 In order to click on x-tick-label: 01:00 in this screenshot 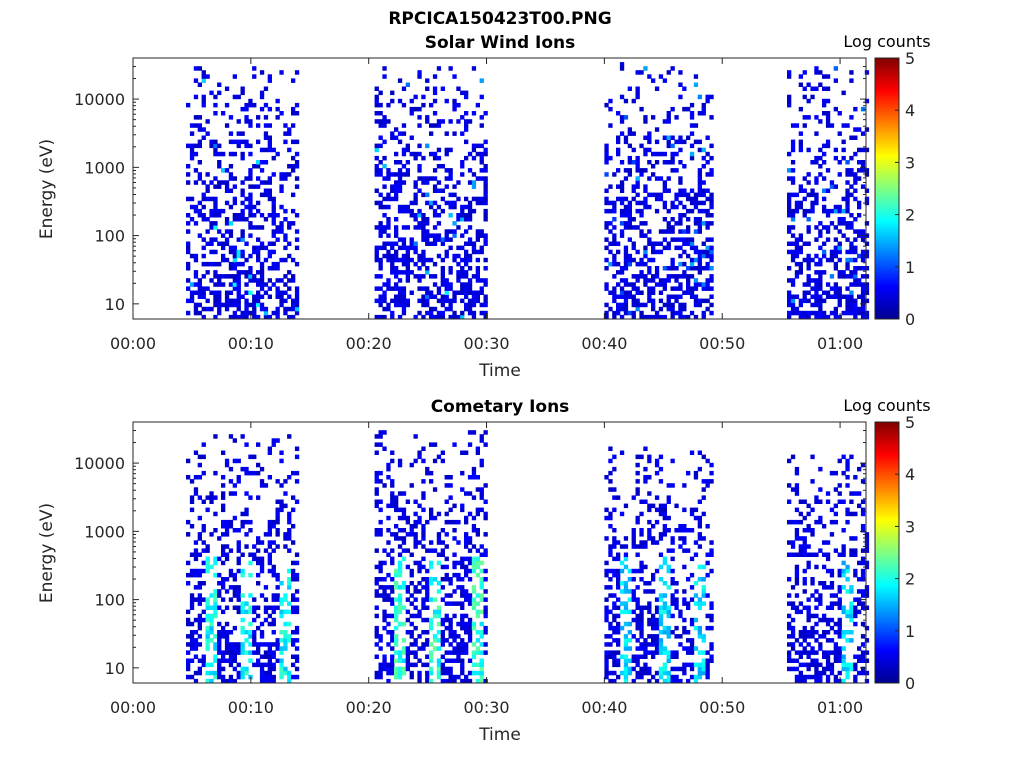, I will do `click(840, 343)`.